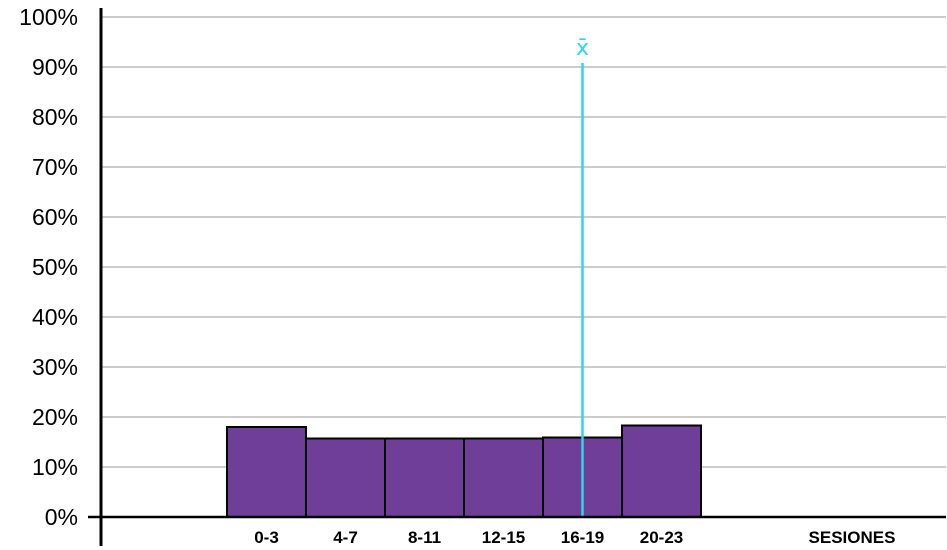 Image resolution: width=947 pixels, height=550 pixels. I want to click on bars, so click(464, 471).